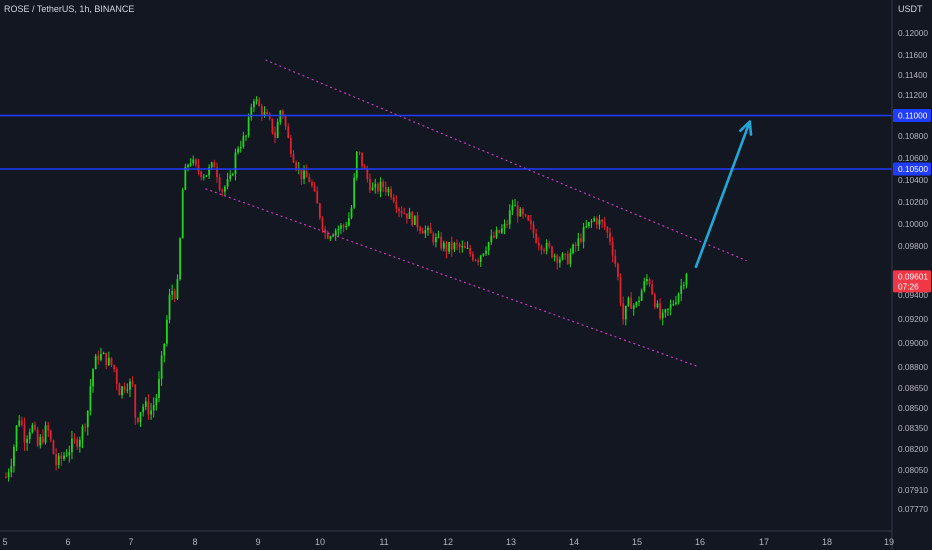 The width and height of the screenshot is (932, 550). I want to click on y-tick-label: 0.08800, so click(913, 367).